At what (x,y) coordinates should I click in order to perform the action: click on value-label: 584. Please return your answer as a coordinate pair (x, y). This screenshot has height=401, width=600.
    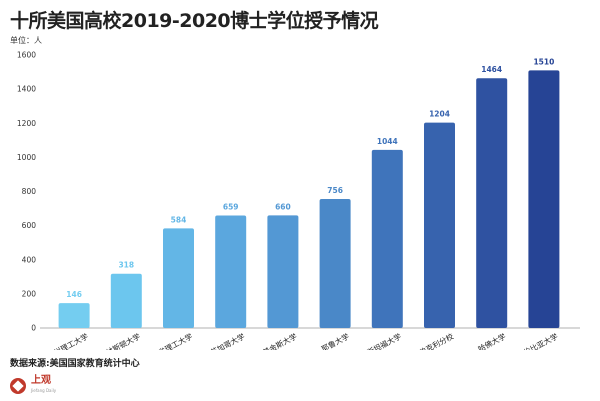
    Looking at the image, I should click on (179, 219).